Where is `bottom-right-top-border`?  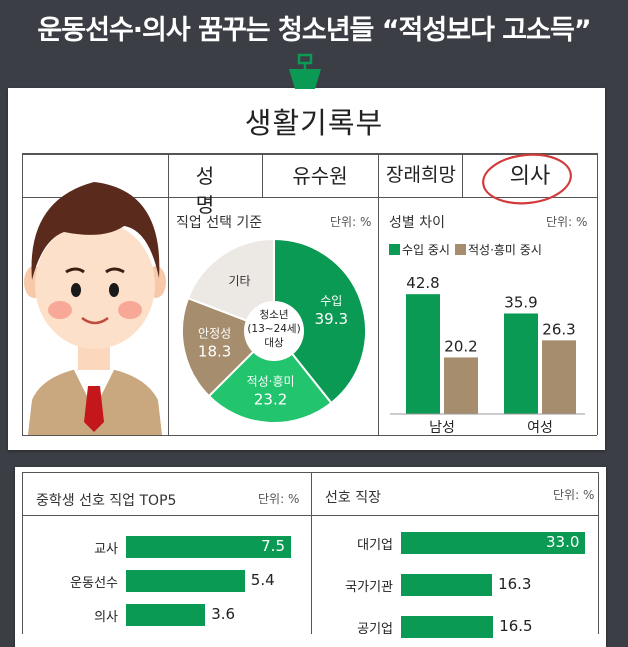
bottom-right-top-border is located at coordinates (454, 472).